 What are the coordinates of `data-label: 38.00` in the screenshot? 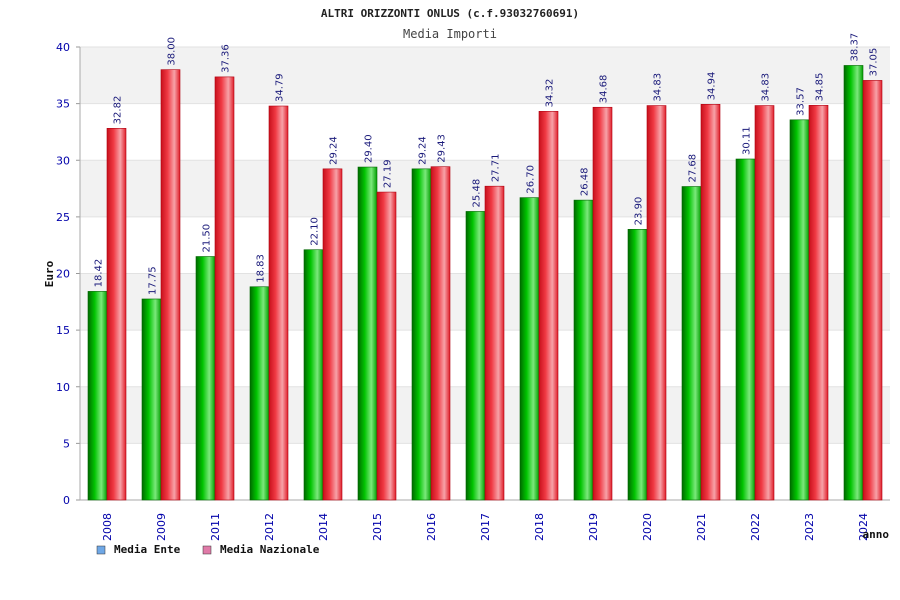 It's located at (172, 51).